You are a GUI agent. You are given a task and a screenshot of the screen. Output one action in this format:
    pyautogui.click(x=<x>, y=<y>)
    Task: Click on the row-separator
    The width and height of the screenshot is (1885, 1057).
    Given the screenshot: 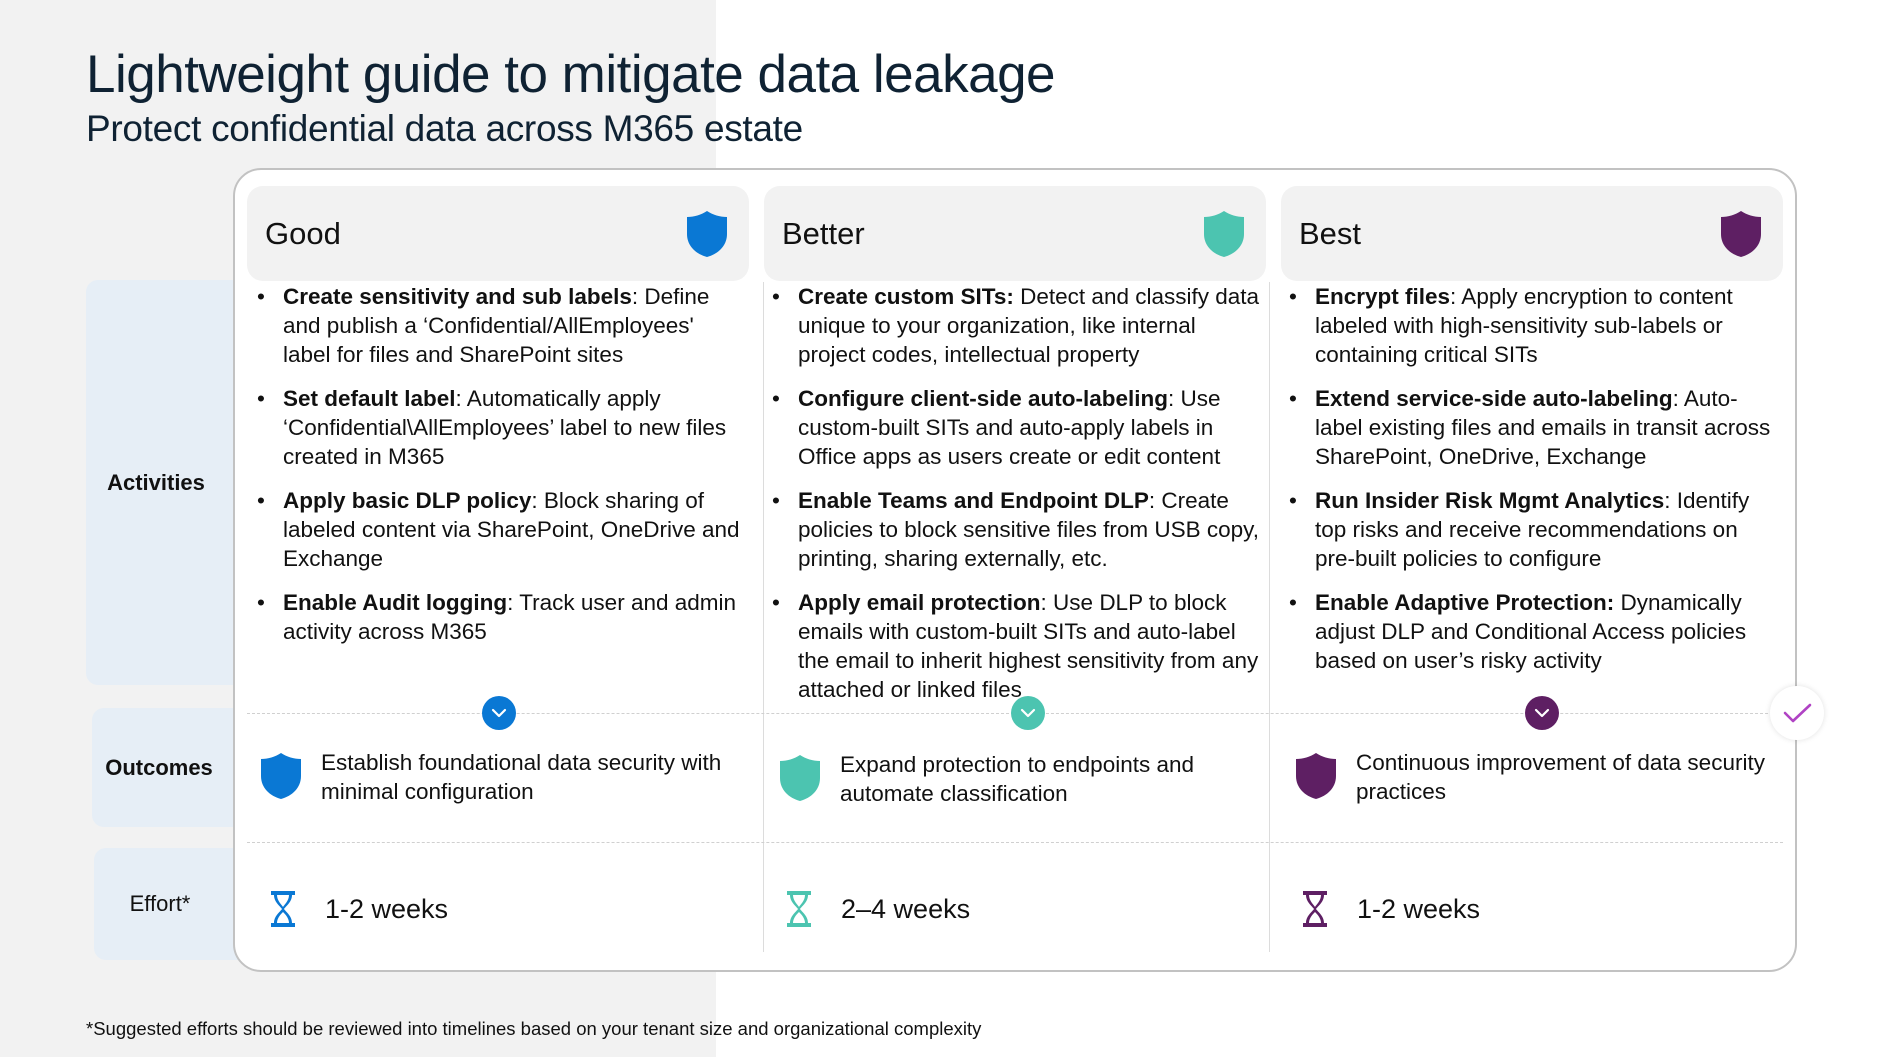 What is the action you would take?
    pyautogui.click(x=1015, y=842)
    